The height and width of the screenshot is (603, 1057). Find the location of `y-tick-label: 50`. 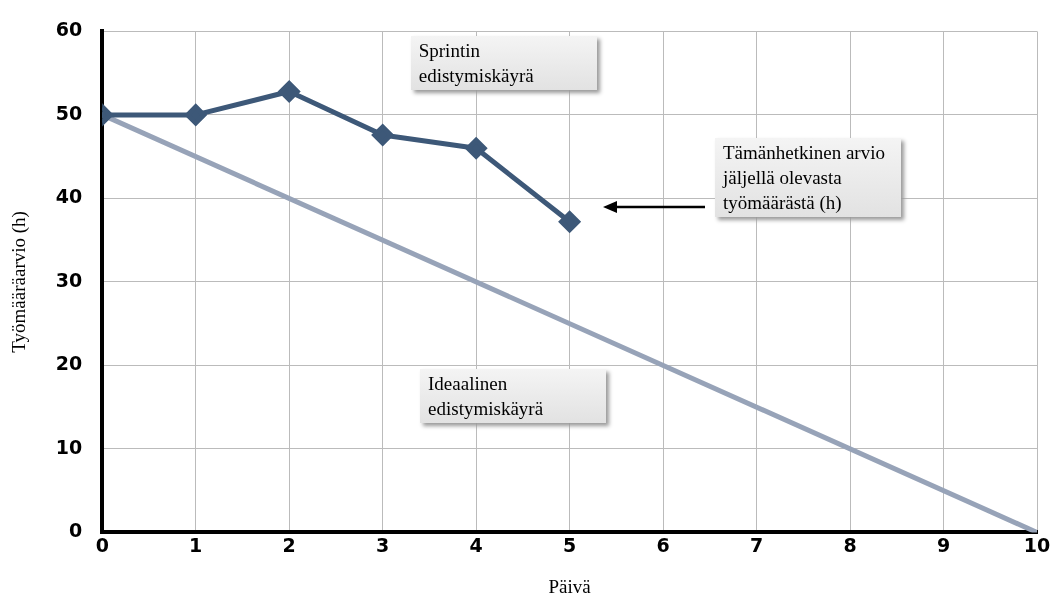

y-tick-label: 50 is located at coordinates (69, 112).